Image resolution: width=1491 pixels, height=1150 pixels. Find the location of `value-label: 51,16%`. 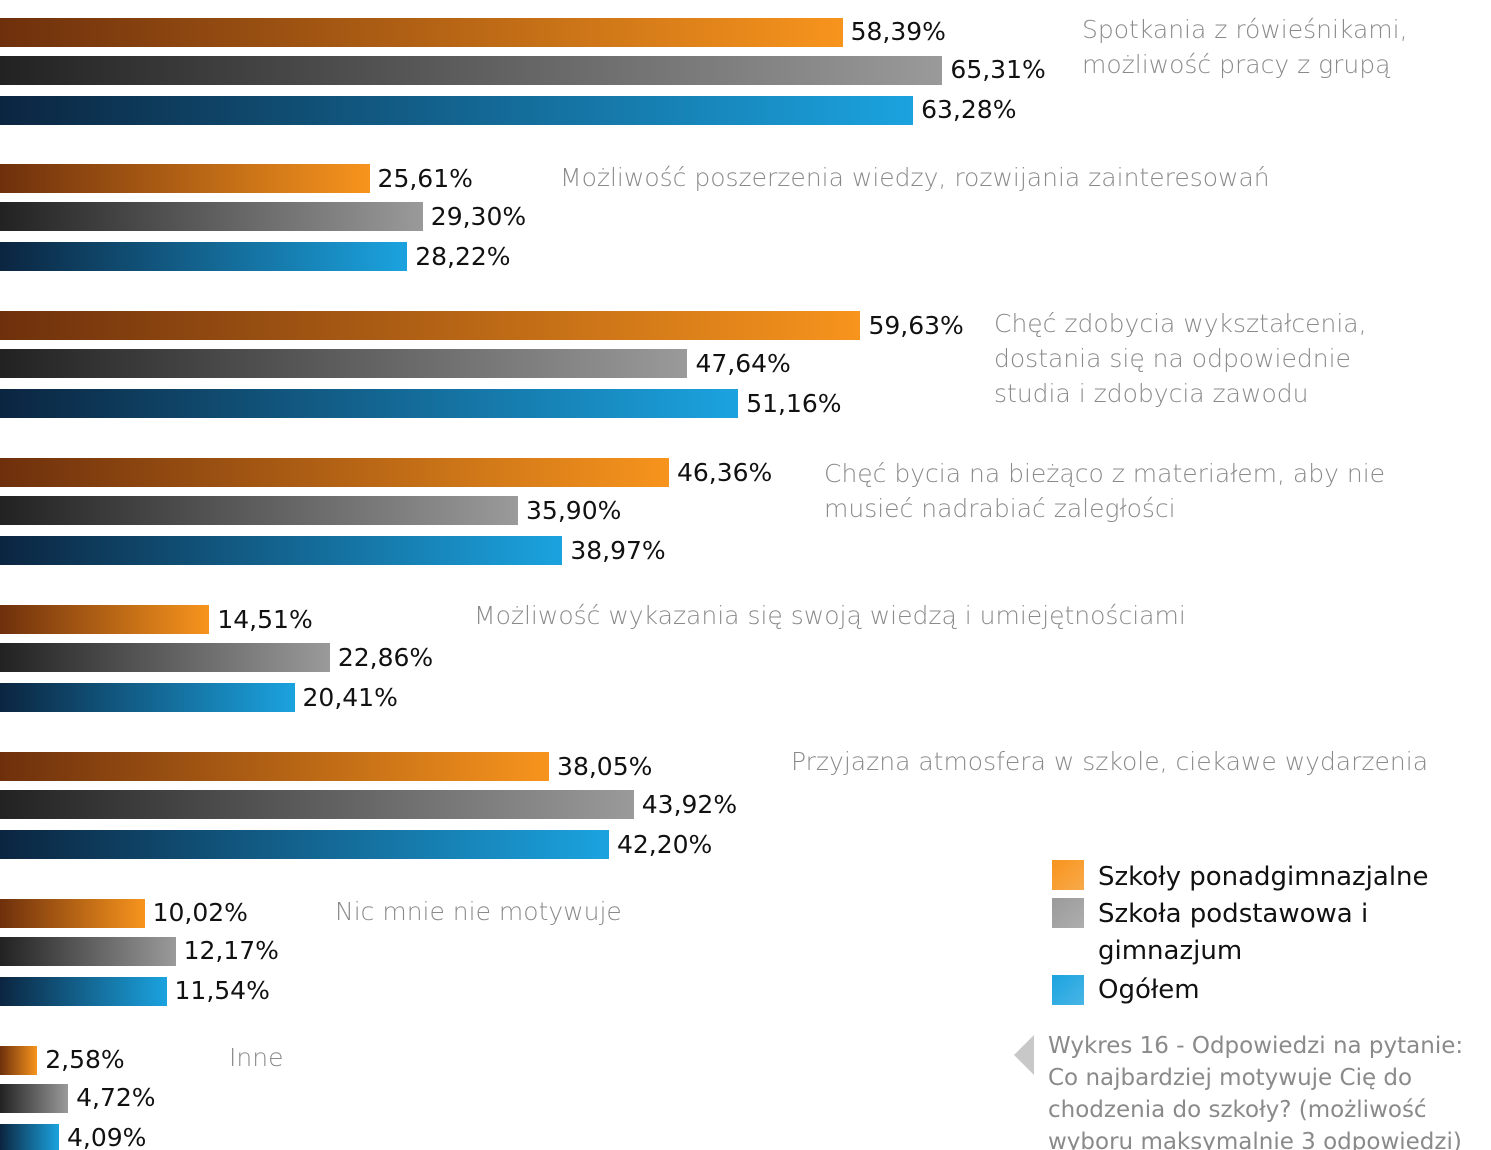

value-label: 51,16% is located at coordinates (794, 403).